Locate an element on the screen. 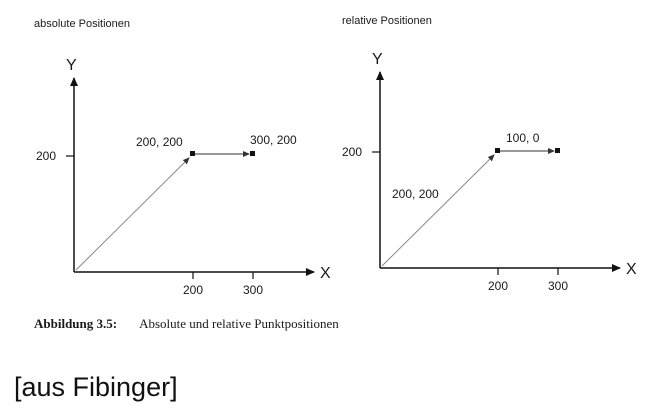  right-y-tick-label: 200 is located at coordinates (352, 152).